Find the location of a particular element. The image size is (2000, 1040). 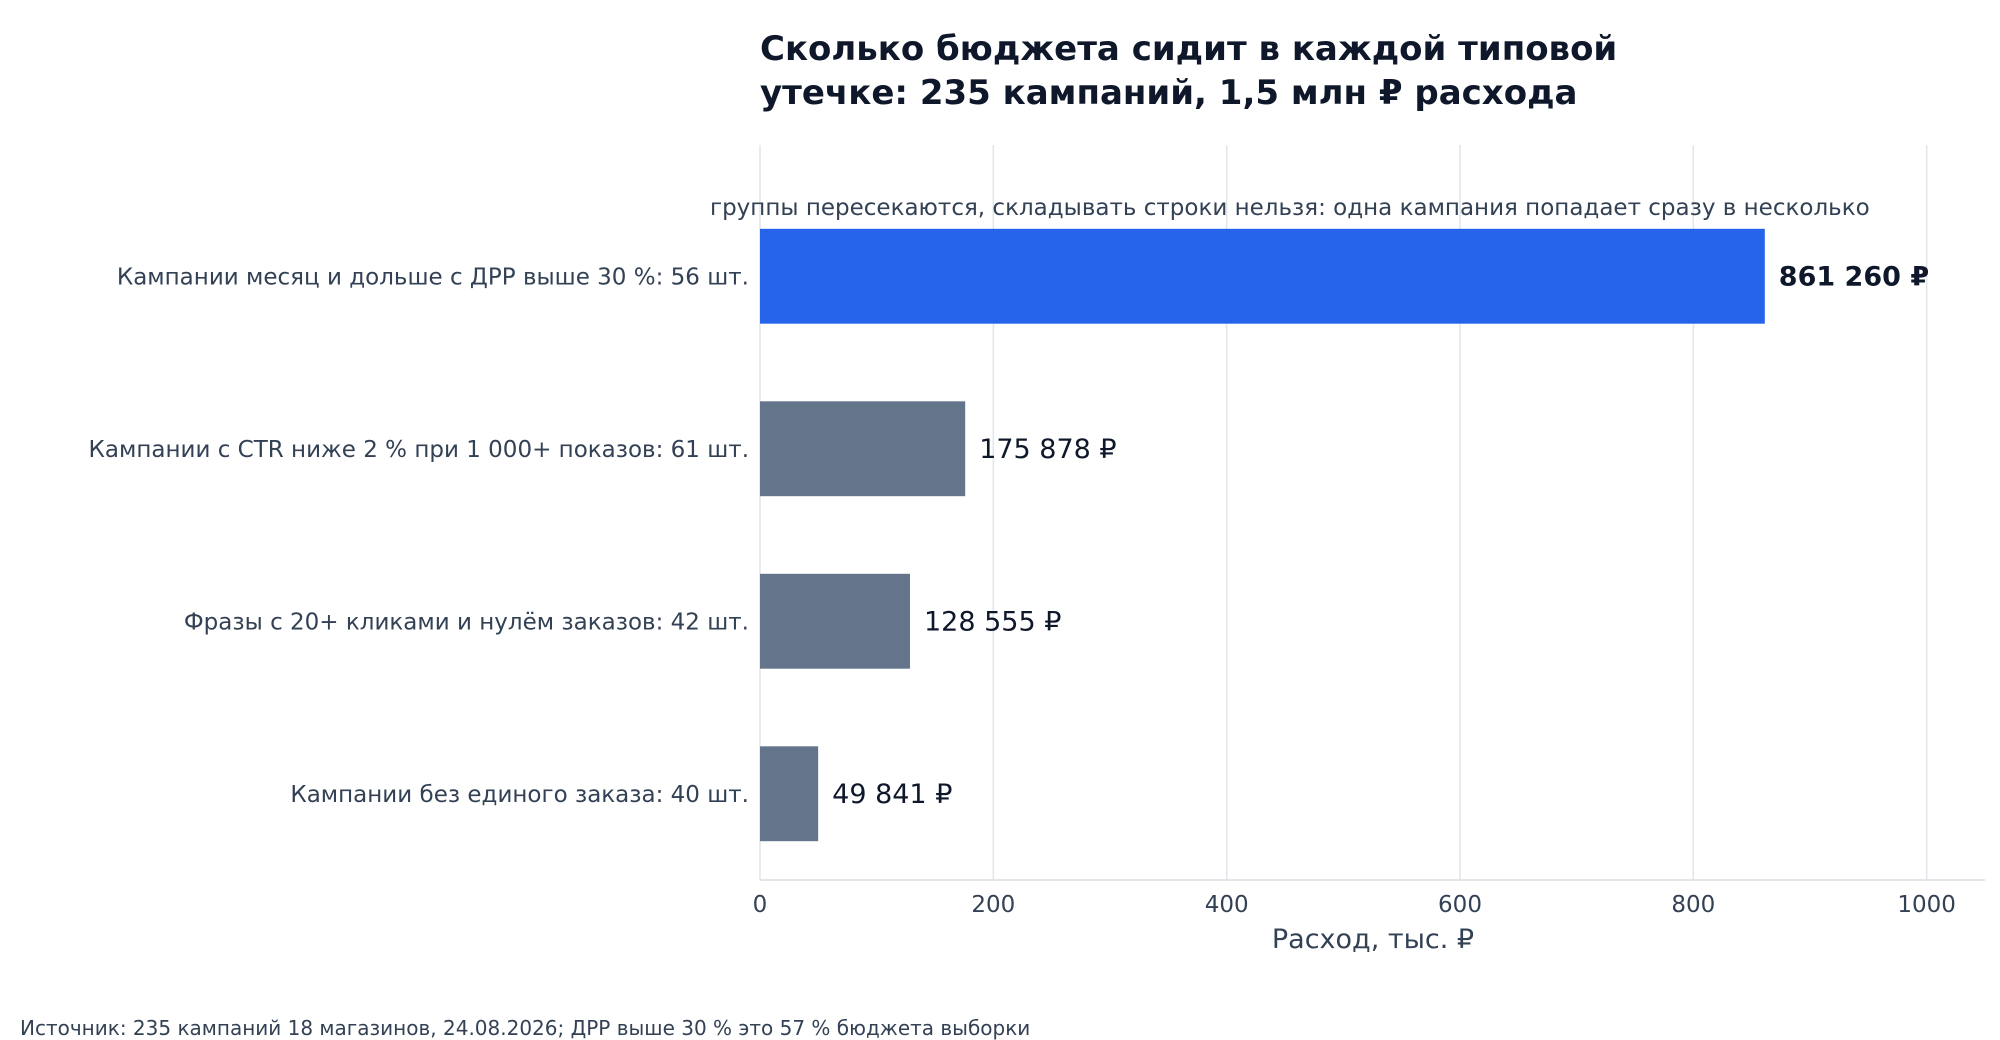

x-tick-label-200: 200 is located at coordinates (993, 905).